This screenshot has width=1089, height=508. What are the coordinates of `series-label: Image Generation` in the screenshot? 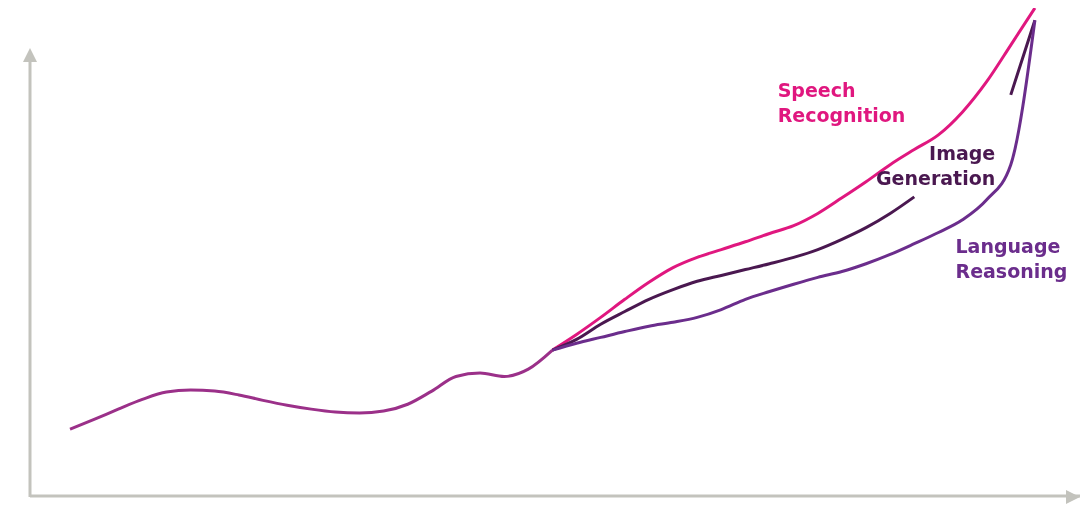 It's located at (936, 165).